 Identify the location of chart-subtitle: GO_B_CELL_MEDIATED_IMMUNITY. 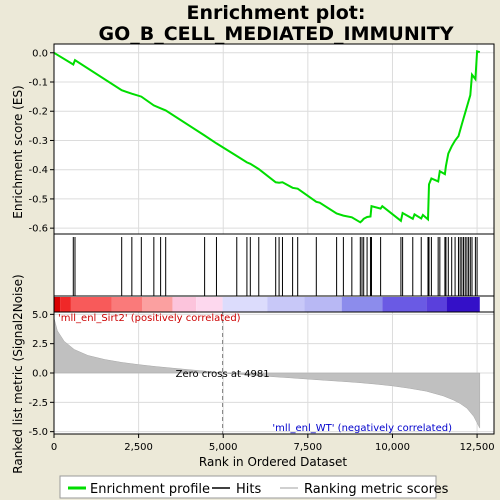
(275, 34).